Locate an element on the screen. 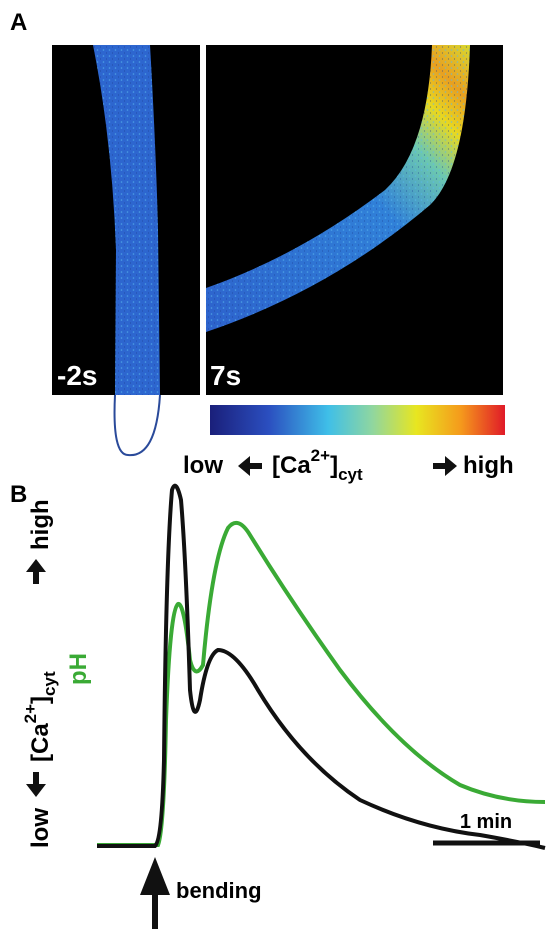 This screenshot has height=934, width=546. panel-label: B is located at coordinates (18, 494).